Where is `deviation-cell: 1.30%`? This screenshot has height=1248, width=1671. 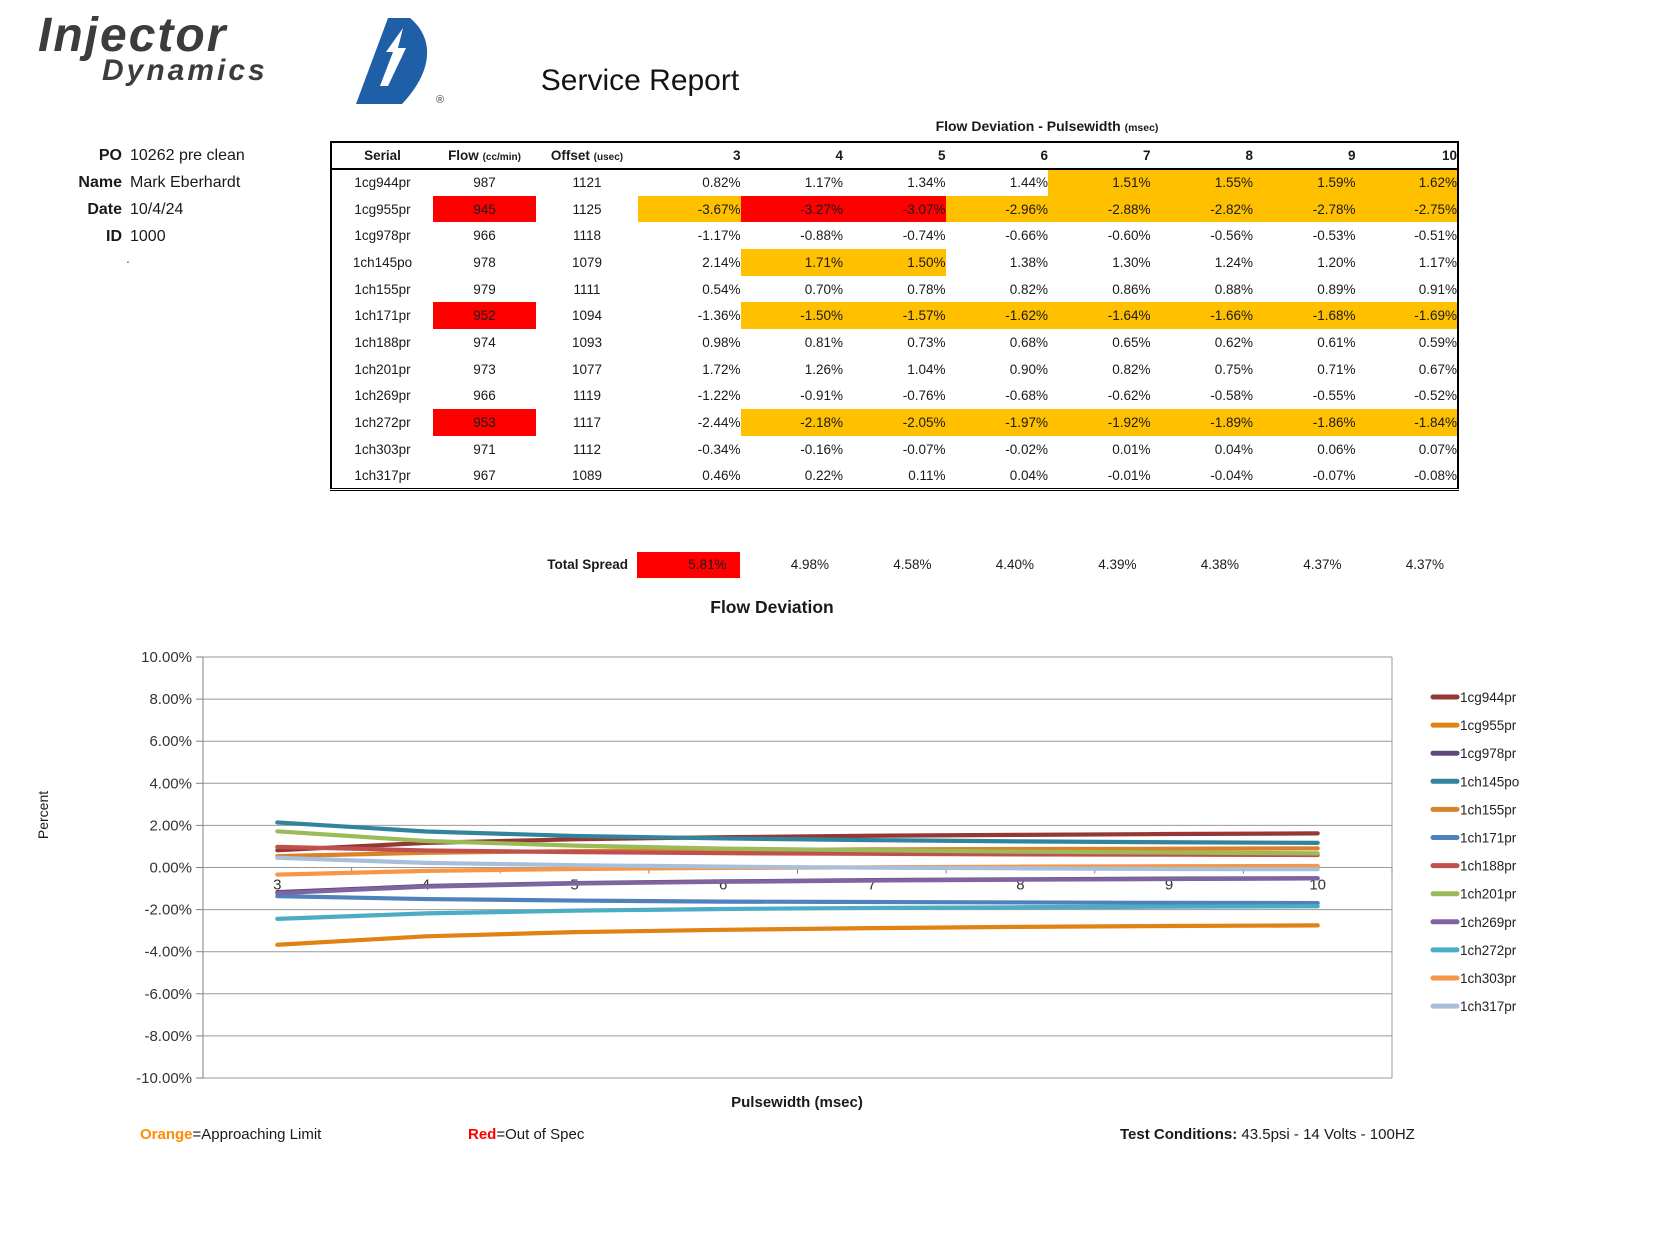 deviation-cell: 1.30% is located at coordinates (1131, 262).